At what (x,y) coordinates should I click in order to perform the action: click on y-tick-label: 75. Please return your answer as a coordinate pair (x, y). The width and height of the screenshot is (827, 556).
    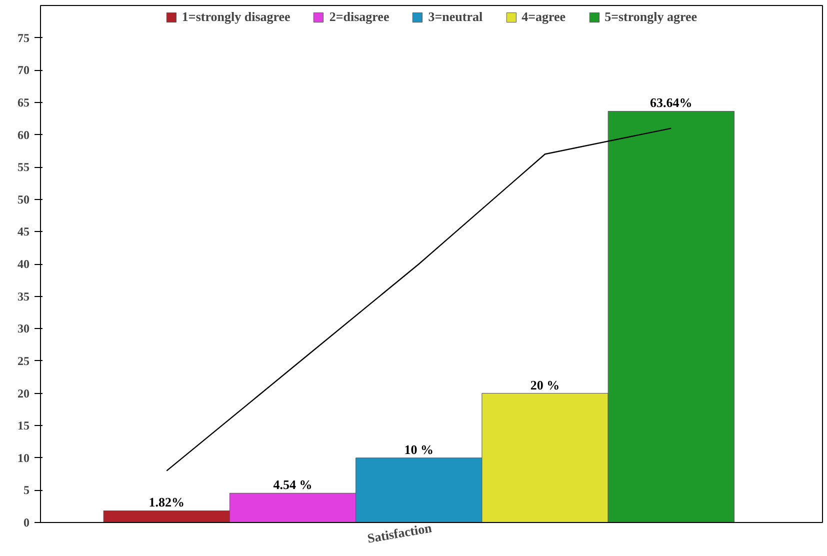
    Looking at the image, I should click on (24, 37).